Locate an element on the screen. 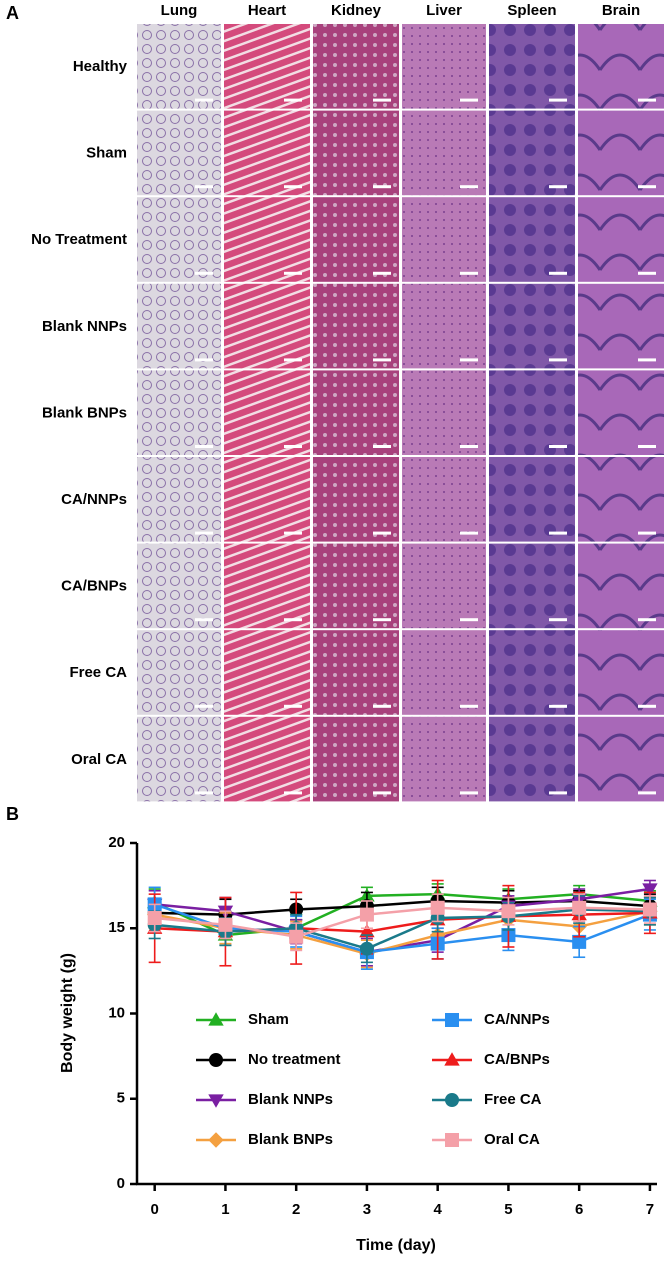 The width and height of the screenshot is (664, 1261). x-tick-label: 0 is located at coordinates (155, 1209).